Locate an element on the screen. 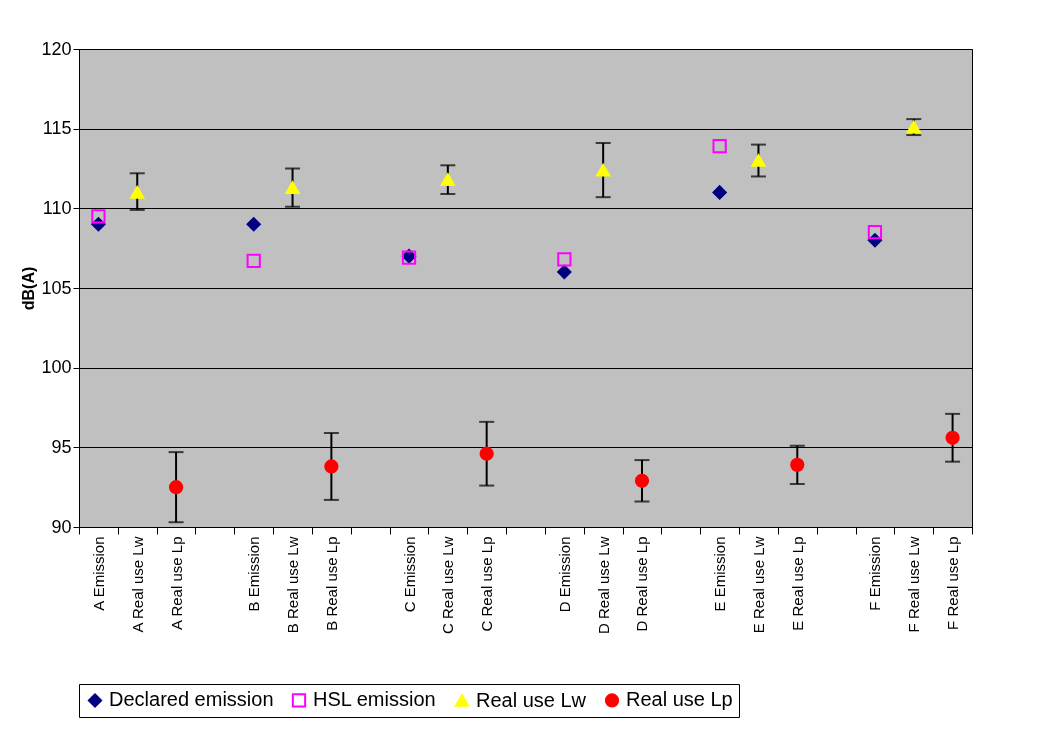 This screenshot has width=1048, height=742. legend-label: Real use Lw is located at coordinates (531, 699).